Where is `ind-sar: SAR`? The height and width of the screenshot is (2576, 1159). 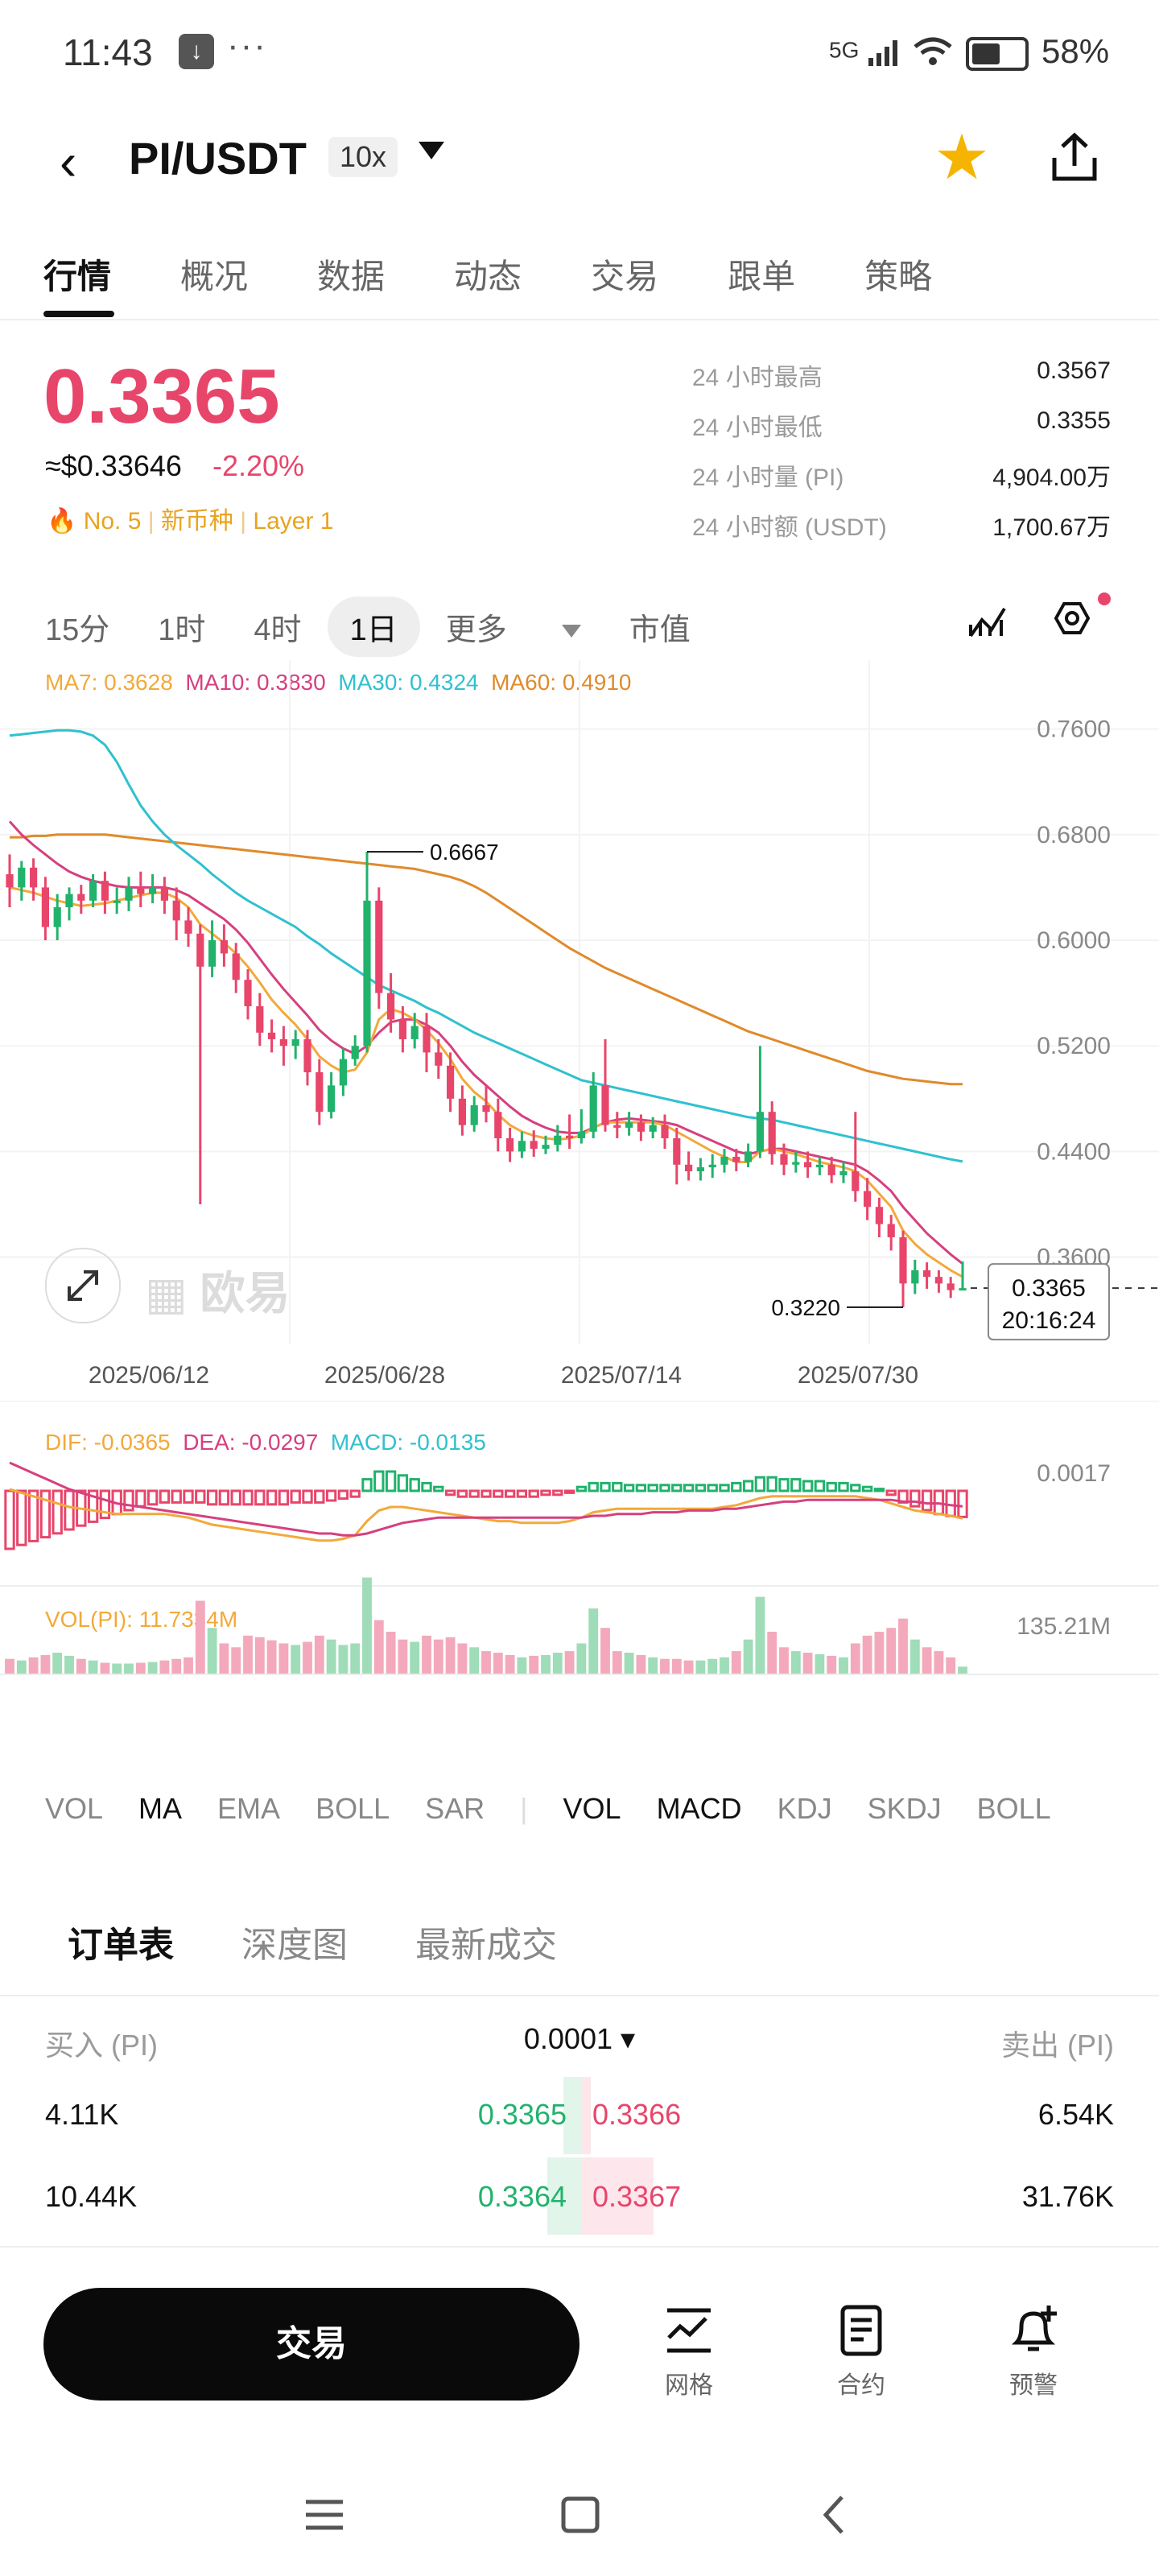 ind-sar: SAR is located at coordinates (455, 1808).